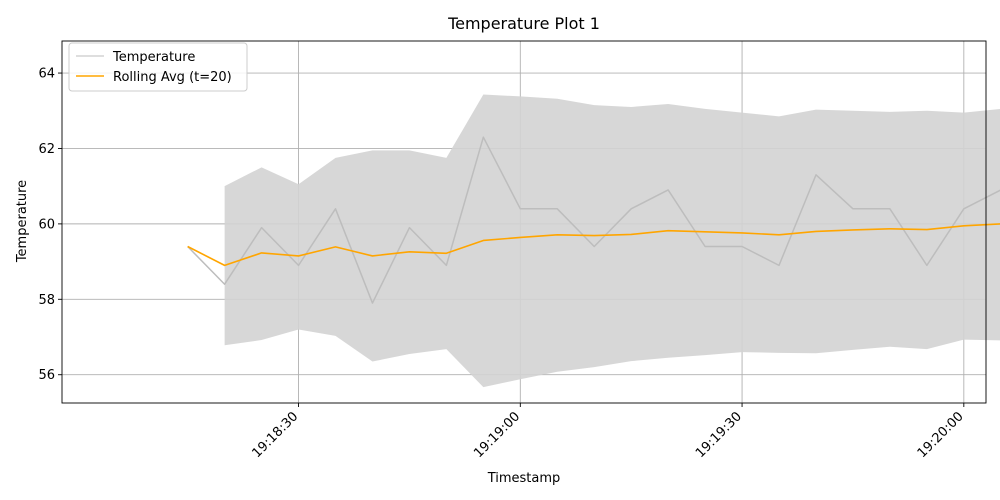 Image resolution: width=1000 pixels, height=500 pixels. I want to click on y-tick-label: 58, so click(46, 300).